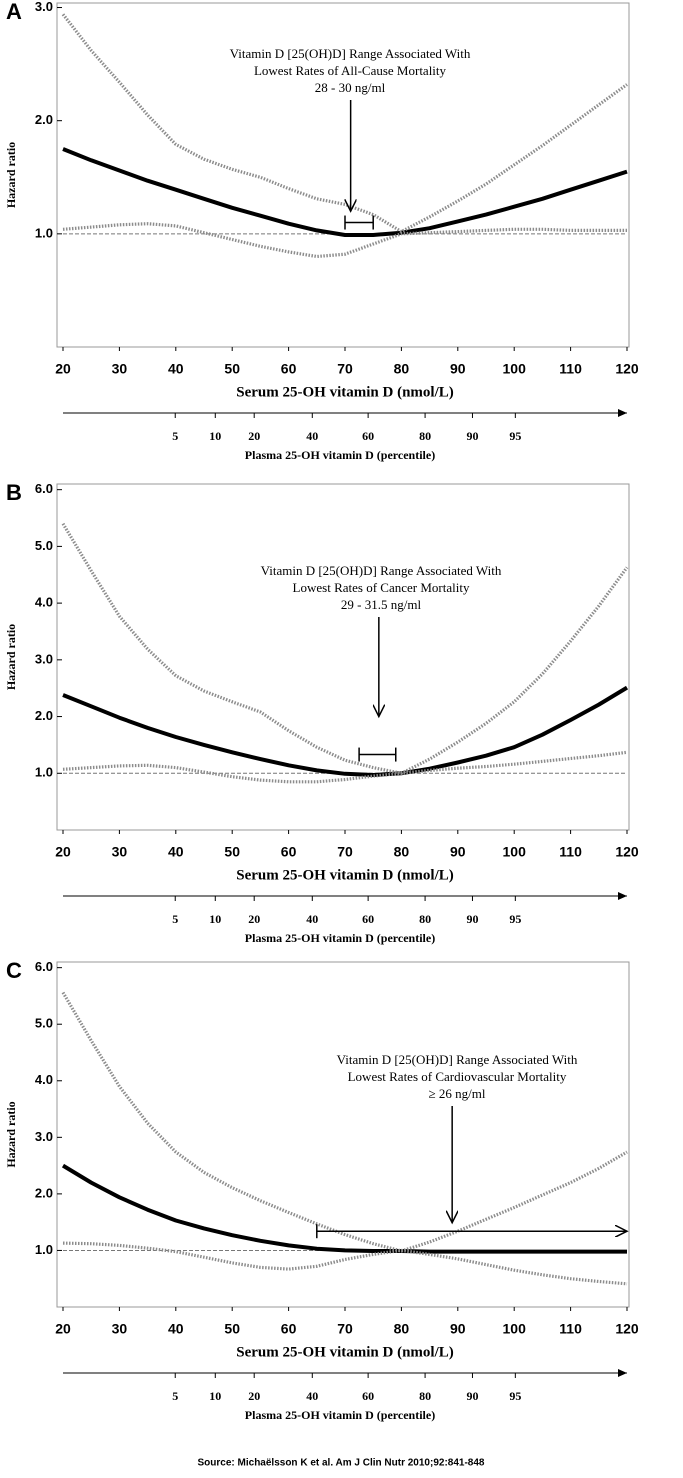 The height and width of the screenshot is (1478, 683). I want to click on panel-letter: C, so click(14, 970).